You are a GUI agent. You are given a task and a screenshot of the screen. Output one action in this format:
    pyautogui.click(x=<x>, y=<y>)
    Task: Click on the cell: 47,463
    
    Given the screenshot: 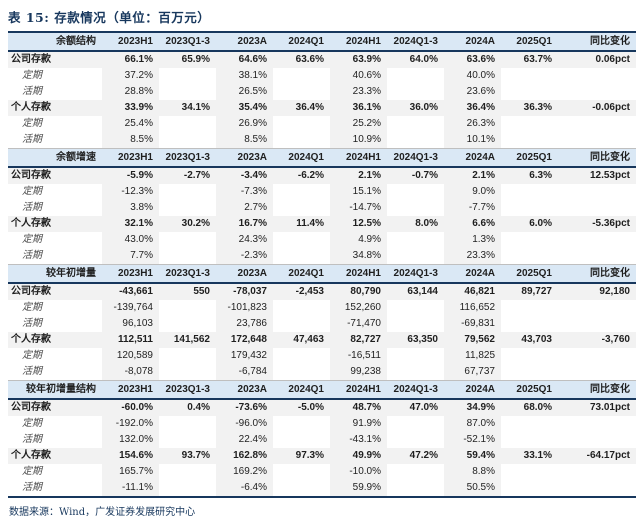 What is the action you would take?
    pyautogui.click(x=301, y=340)
    